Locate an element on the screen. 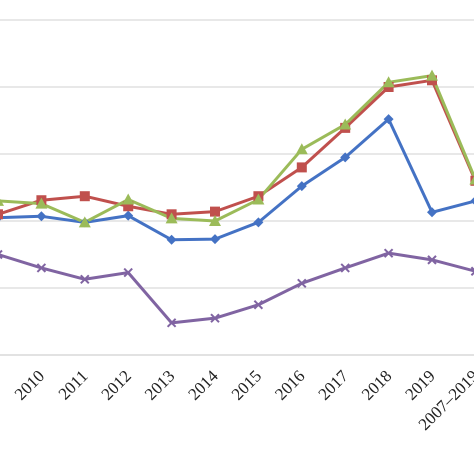 The image size is (474, 474). series-1-point-2007–2019 is located at coordinates (472, 201).